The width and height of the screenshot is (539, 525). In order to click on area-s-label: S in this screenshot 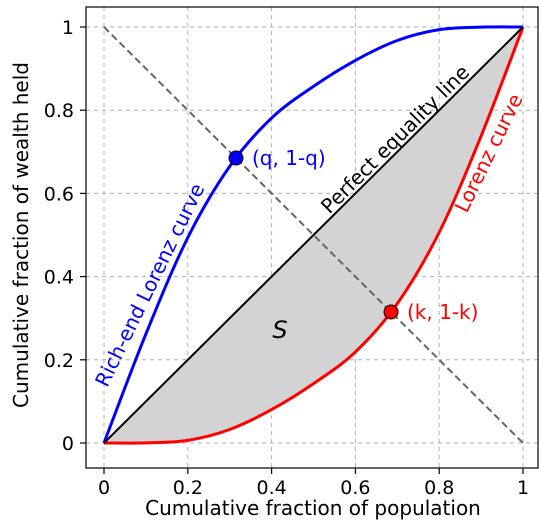, I will do `click(279, 330)`.